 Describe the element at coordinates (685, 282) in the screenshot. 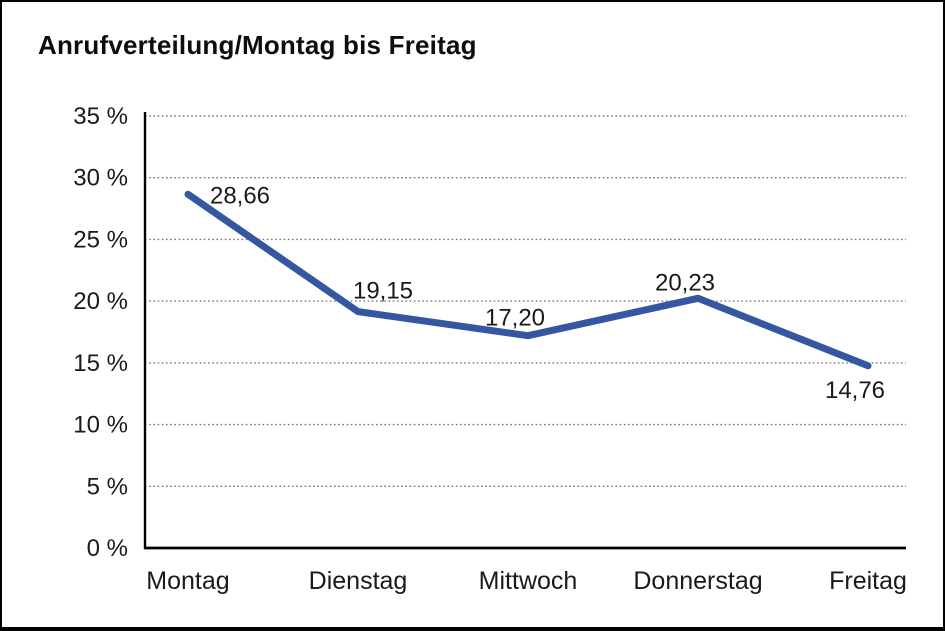

I see `data-label-donnerstag: 20,23` at that location.